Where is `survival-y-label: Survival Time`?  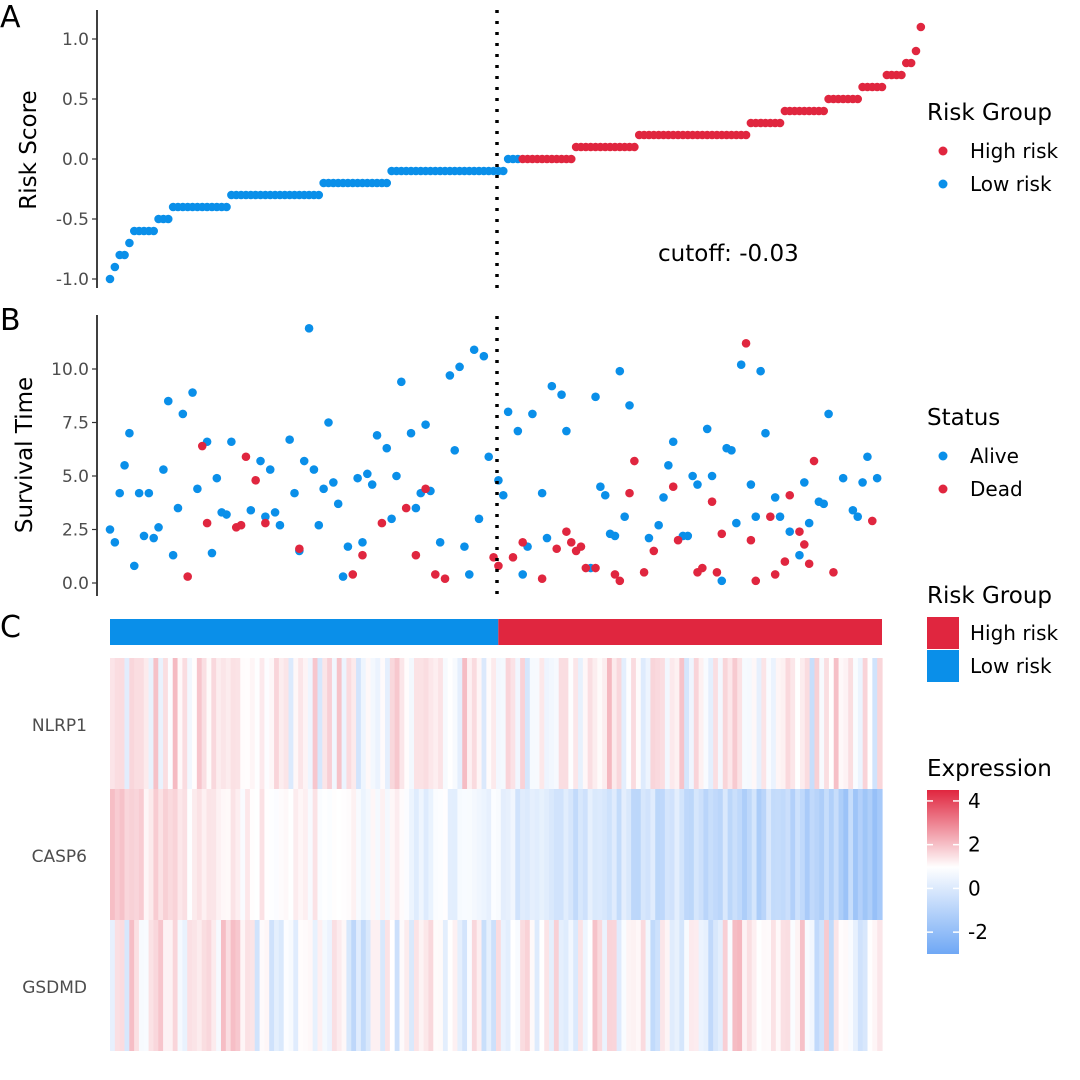
survival-y-label: Survival Time is located at coordinates (25, 455).